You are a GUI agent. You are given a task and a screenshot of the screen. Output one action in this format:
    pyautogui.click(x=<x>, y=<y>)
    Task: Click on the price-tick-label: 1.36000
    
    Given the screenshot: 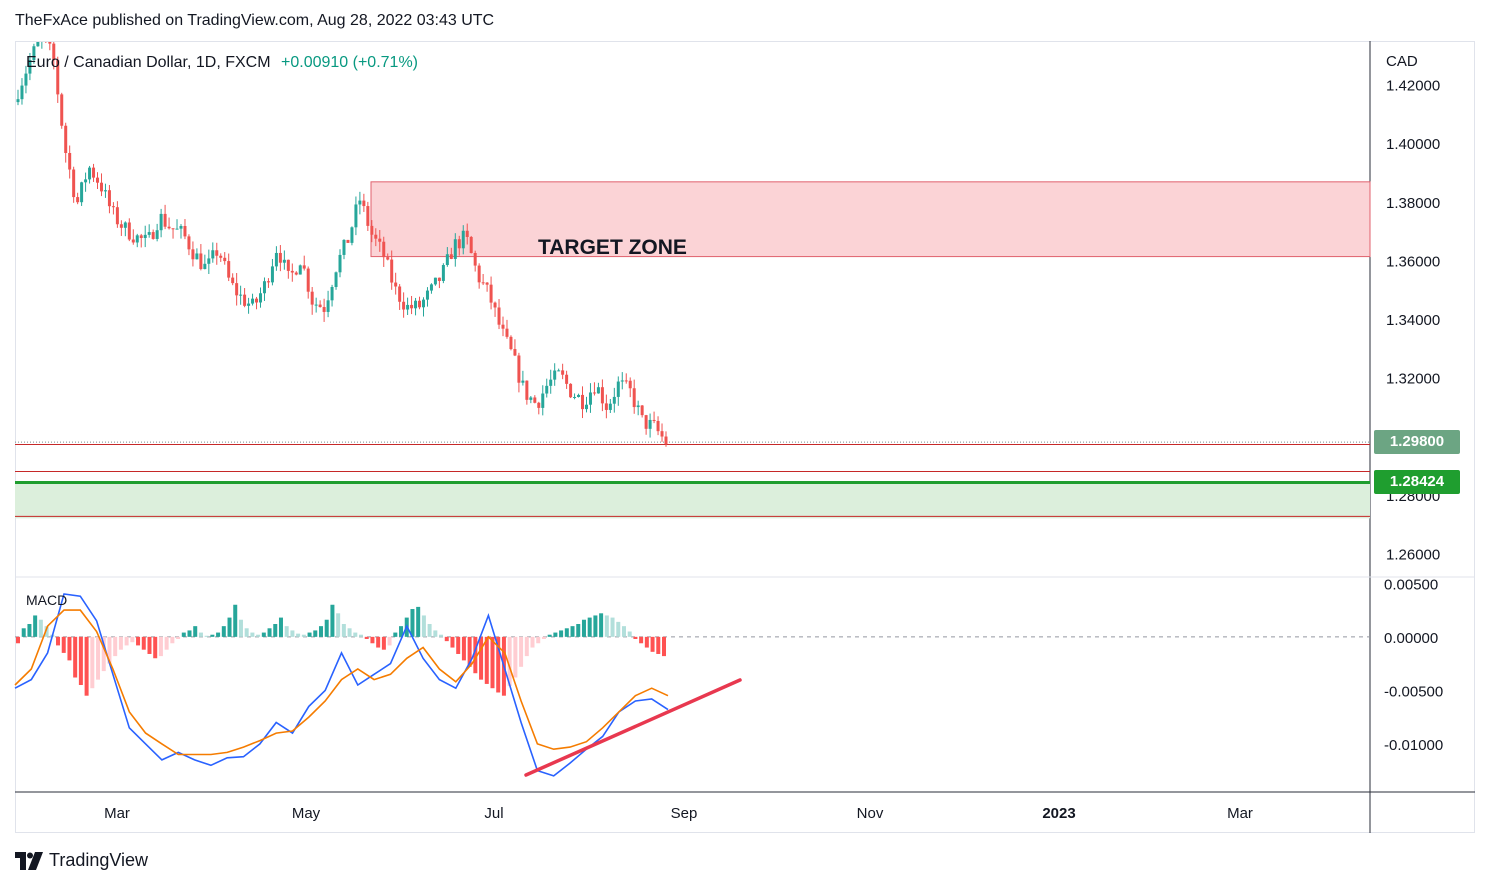 What is the action you would take?
    pyautogui.click(x=1413, y=261)
    